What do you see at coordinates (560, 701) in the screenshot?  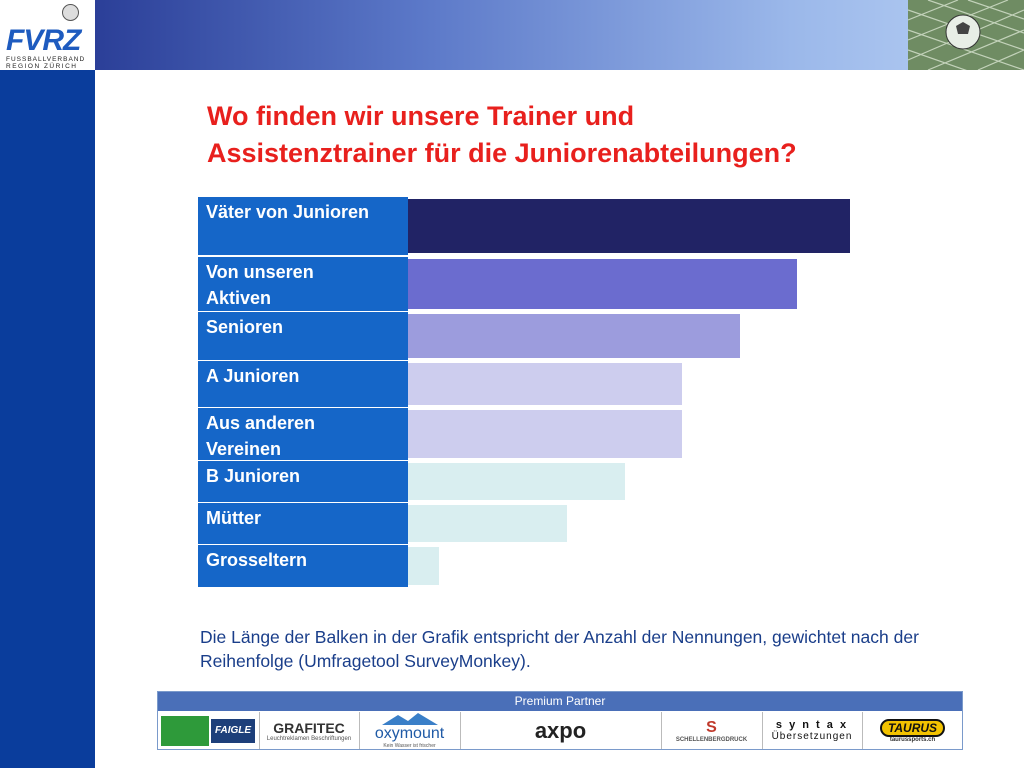 I see `sponsor-header: Premium Partner` at bounding box center [560, 701].